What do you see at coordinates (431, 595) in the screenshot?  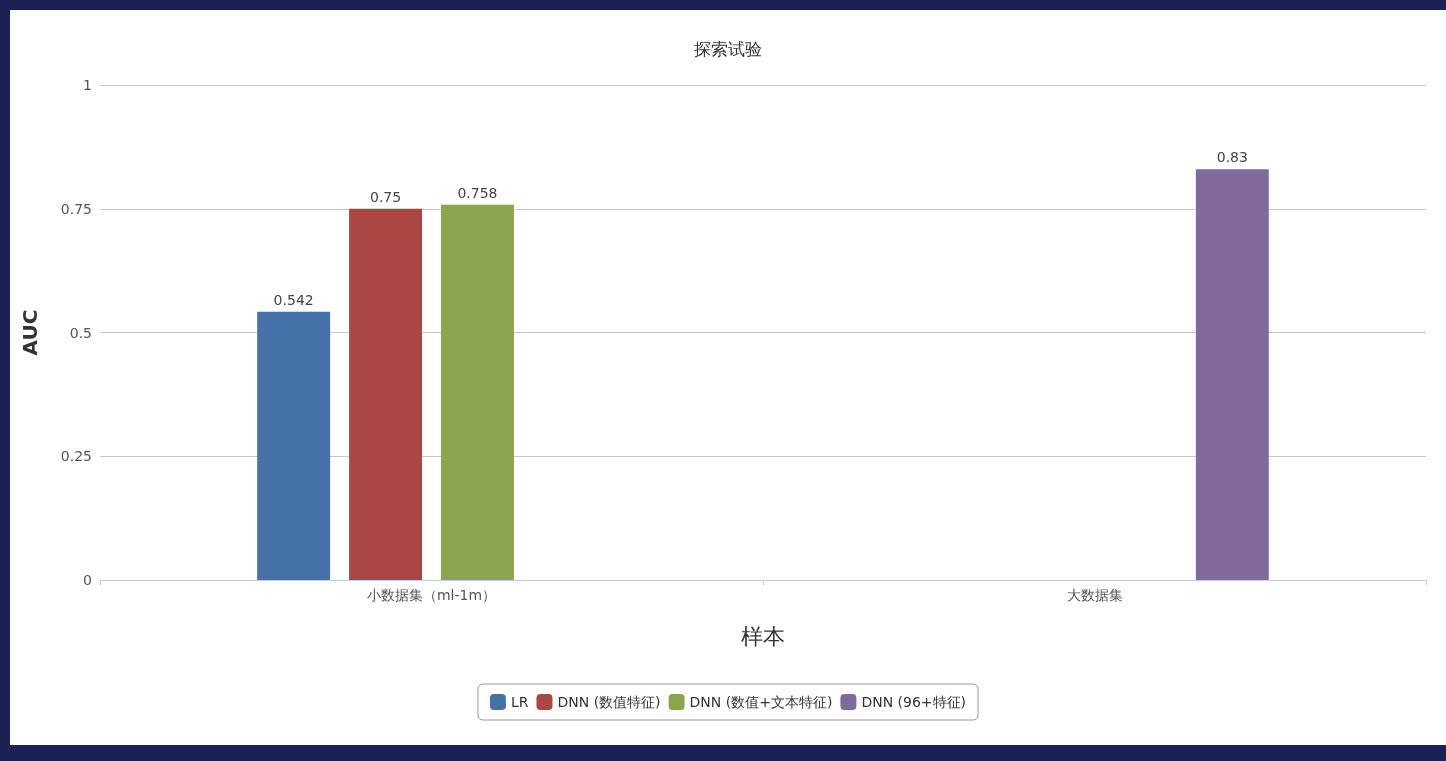 I see `x-tick-label: 小数据集（ml-1m）` at bounding box center [431, 595].